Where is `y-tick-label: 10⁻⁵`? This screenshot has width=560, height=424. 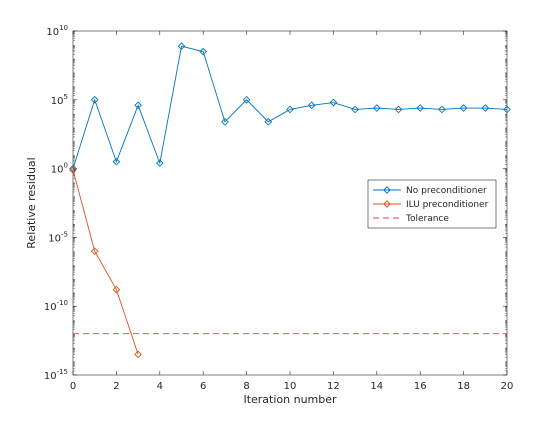 y-tick-label: 10⁻⁵ is located at coordinates (58, 237).